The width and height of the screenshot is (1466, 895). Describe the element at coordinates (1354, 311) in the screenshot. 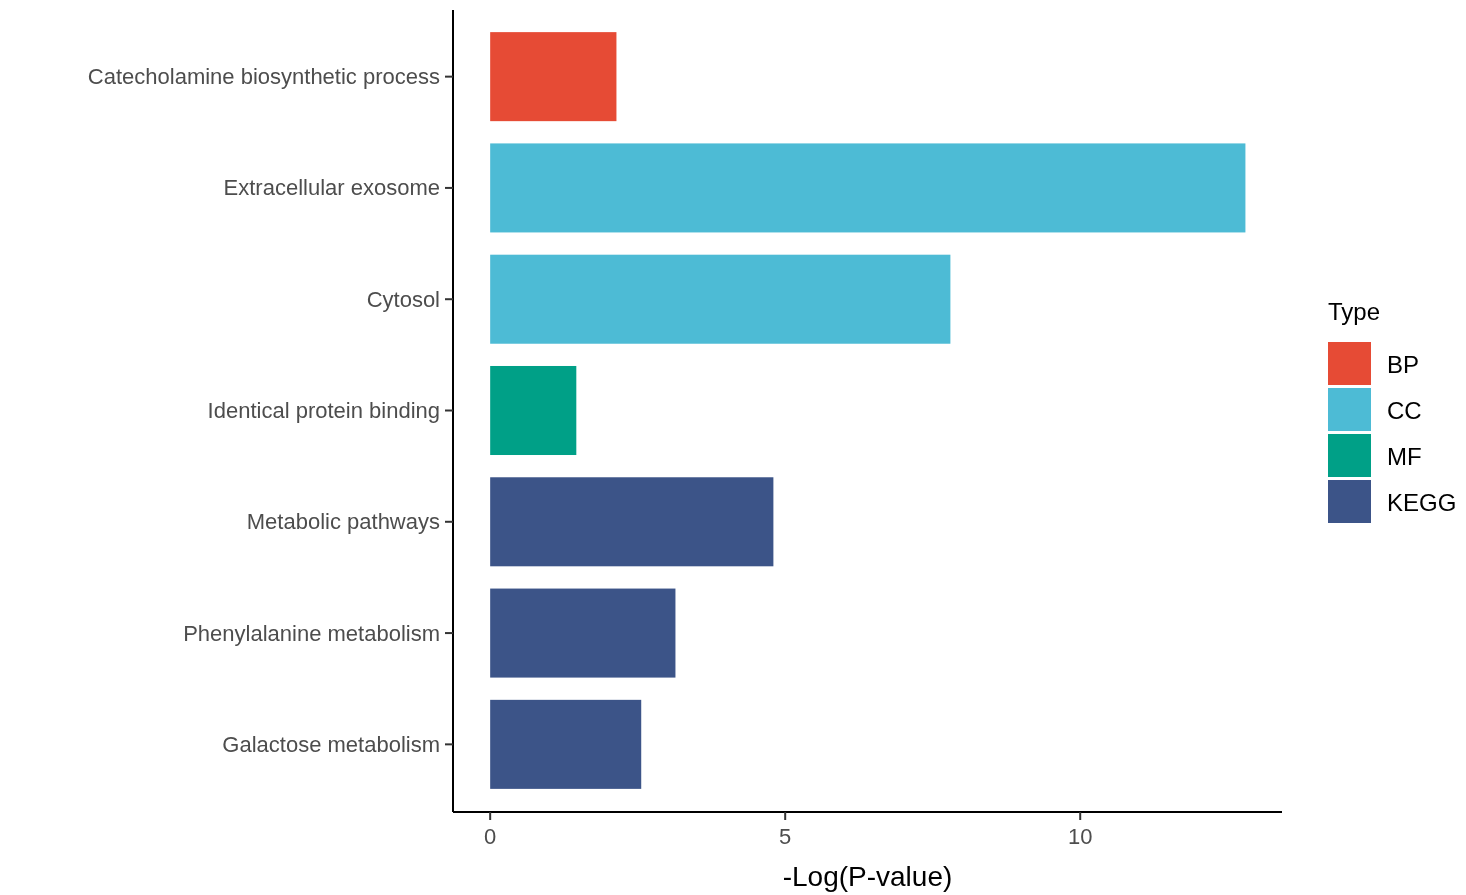

I see `legend-title: Type` at that location.